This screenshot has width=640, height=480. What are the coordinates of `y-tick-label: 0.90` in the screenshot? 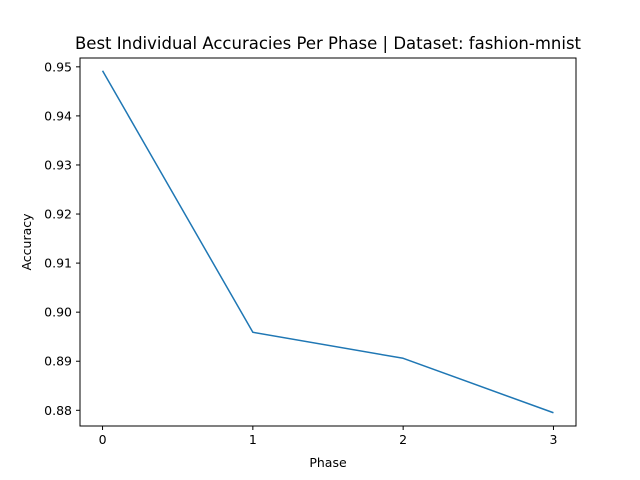 It's located at (58, 312).